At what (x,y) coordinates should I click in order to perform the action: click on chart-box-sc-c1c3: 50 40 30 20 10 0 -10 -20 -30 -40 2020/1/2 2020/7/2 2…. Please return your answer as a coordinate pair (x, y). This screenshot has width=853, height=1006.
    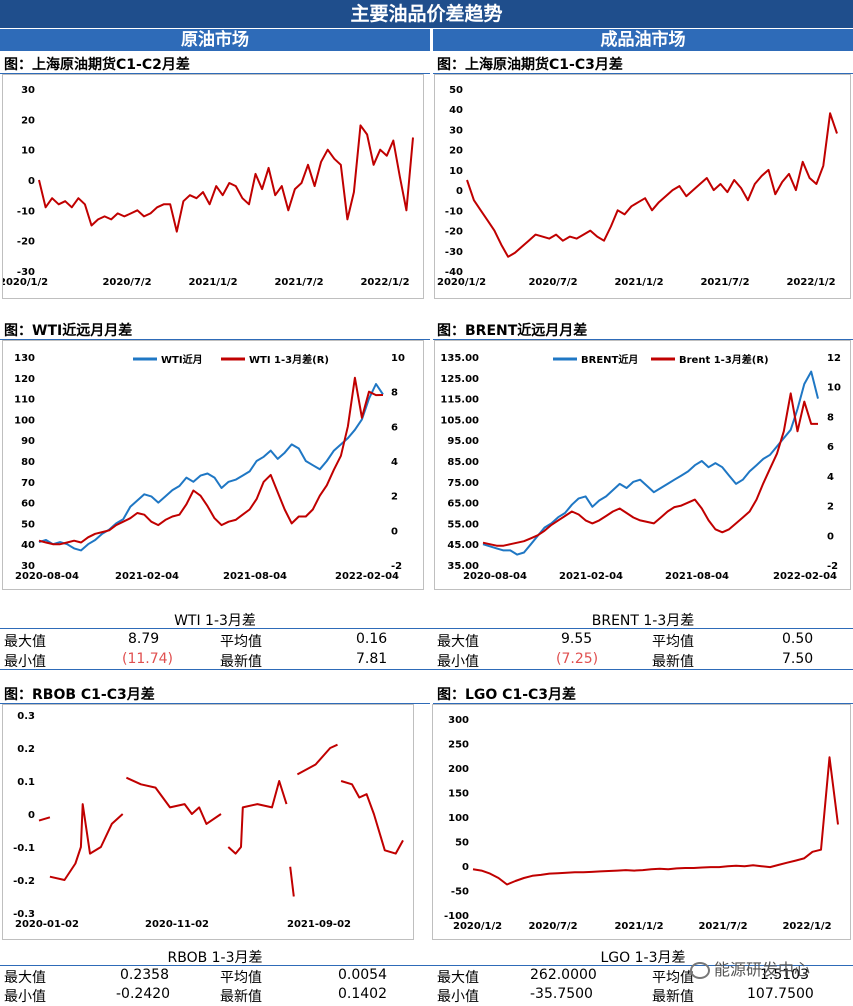
    Looking at the image, I should click on (642, 186).